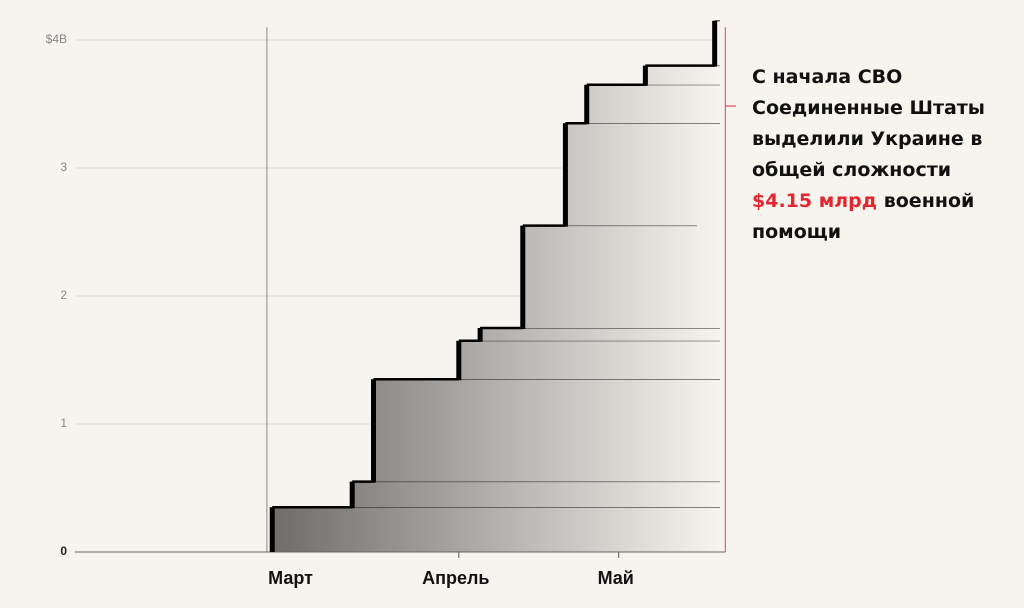 The width and height of the screenshot is (1024, 608). I want to click on annotation-highlight: $4.15 млрд, so click(815, 201).